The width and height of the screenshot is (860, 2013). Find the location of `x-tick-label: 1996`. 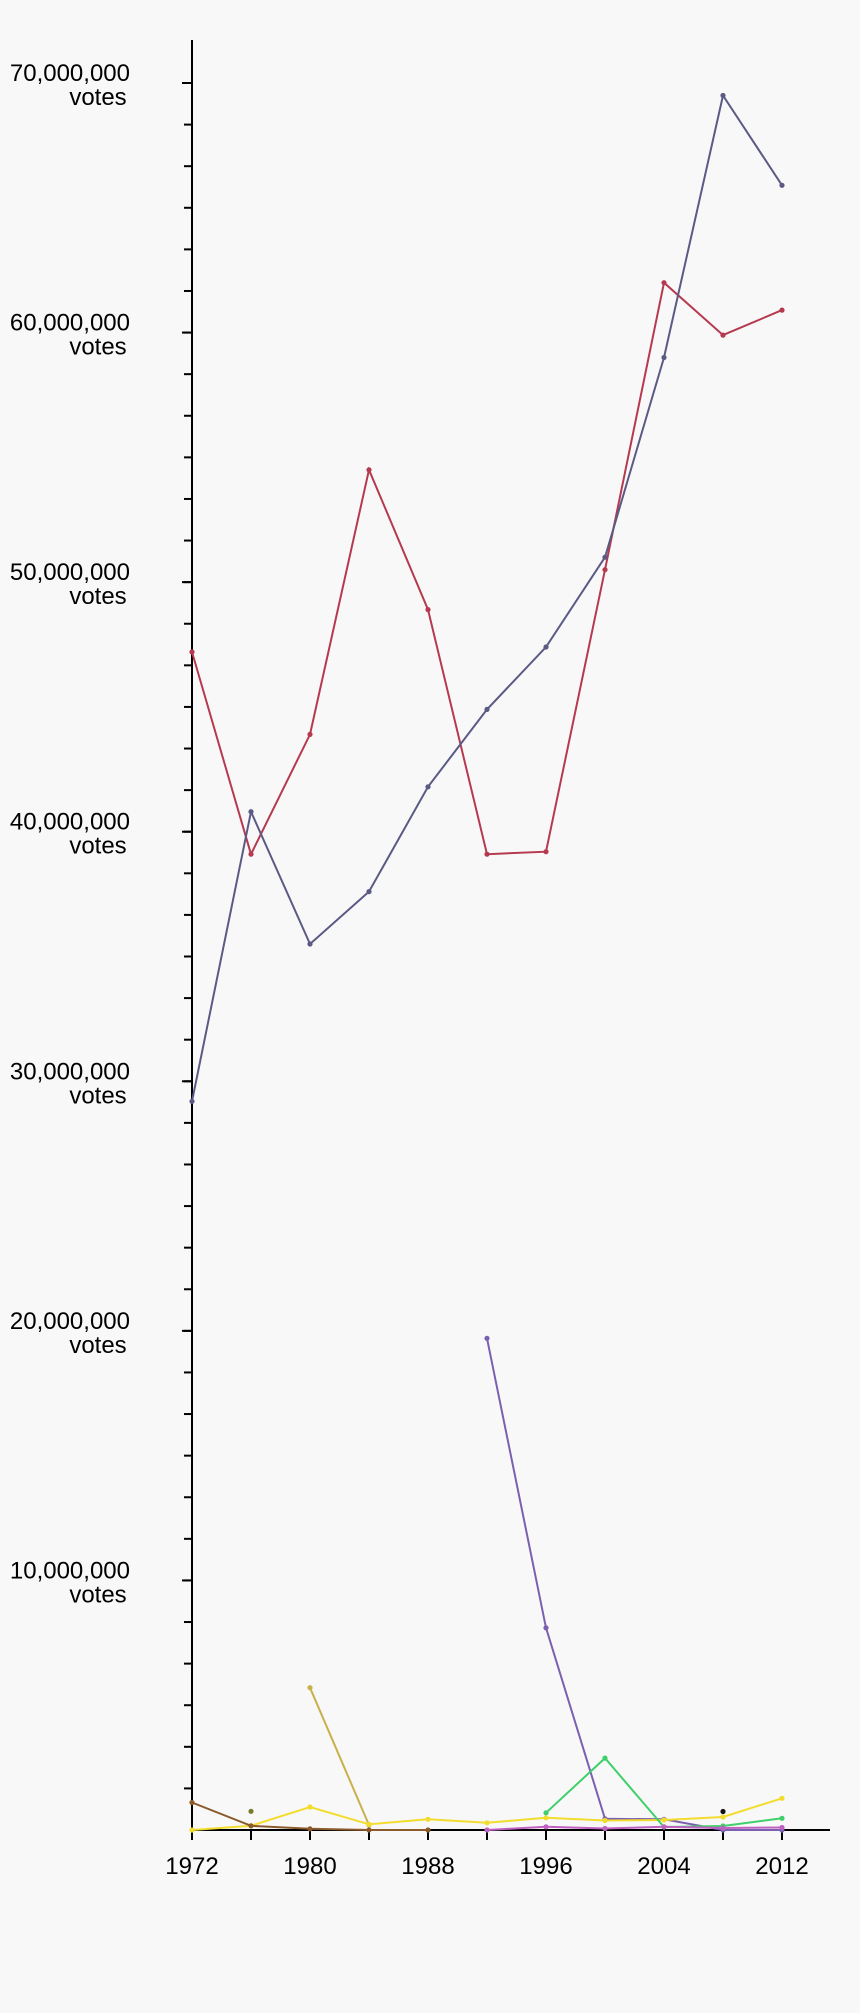

x-tick-label: 1996 is located at coordinates (545, 1866).